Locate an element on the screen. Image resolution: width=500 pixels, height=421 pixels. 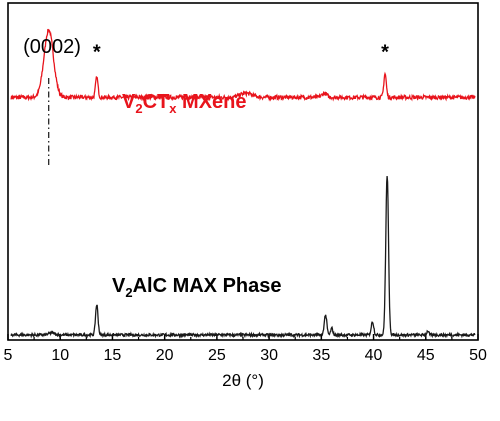
x-tick-label-45: 45 is located at coordinates (426, 355).